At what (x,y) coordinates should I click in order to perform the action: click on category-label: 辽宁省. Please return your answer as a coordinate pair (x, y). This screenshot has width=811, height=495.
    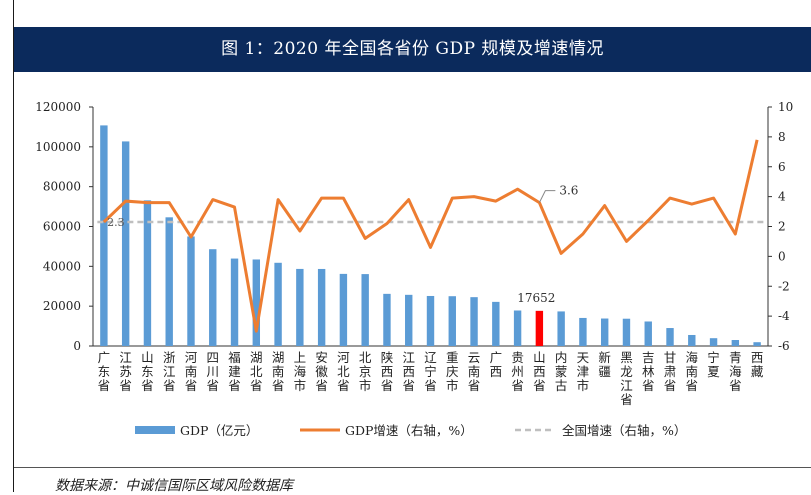
    Looking at the image, I should click on (430, 371).